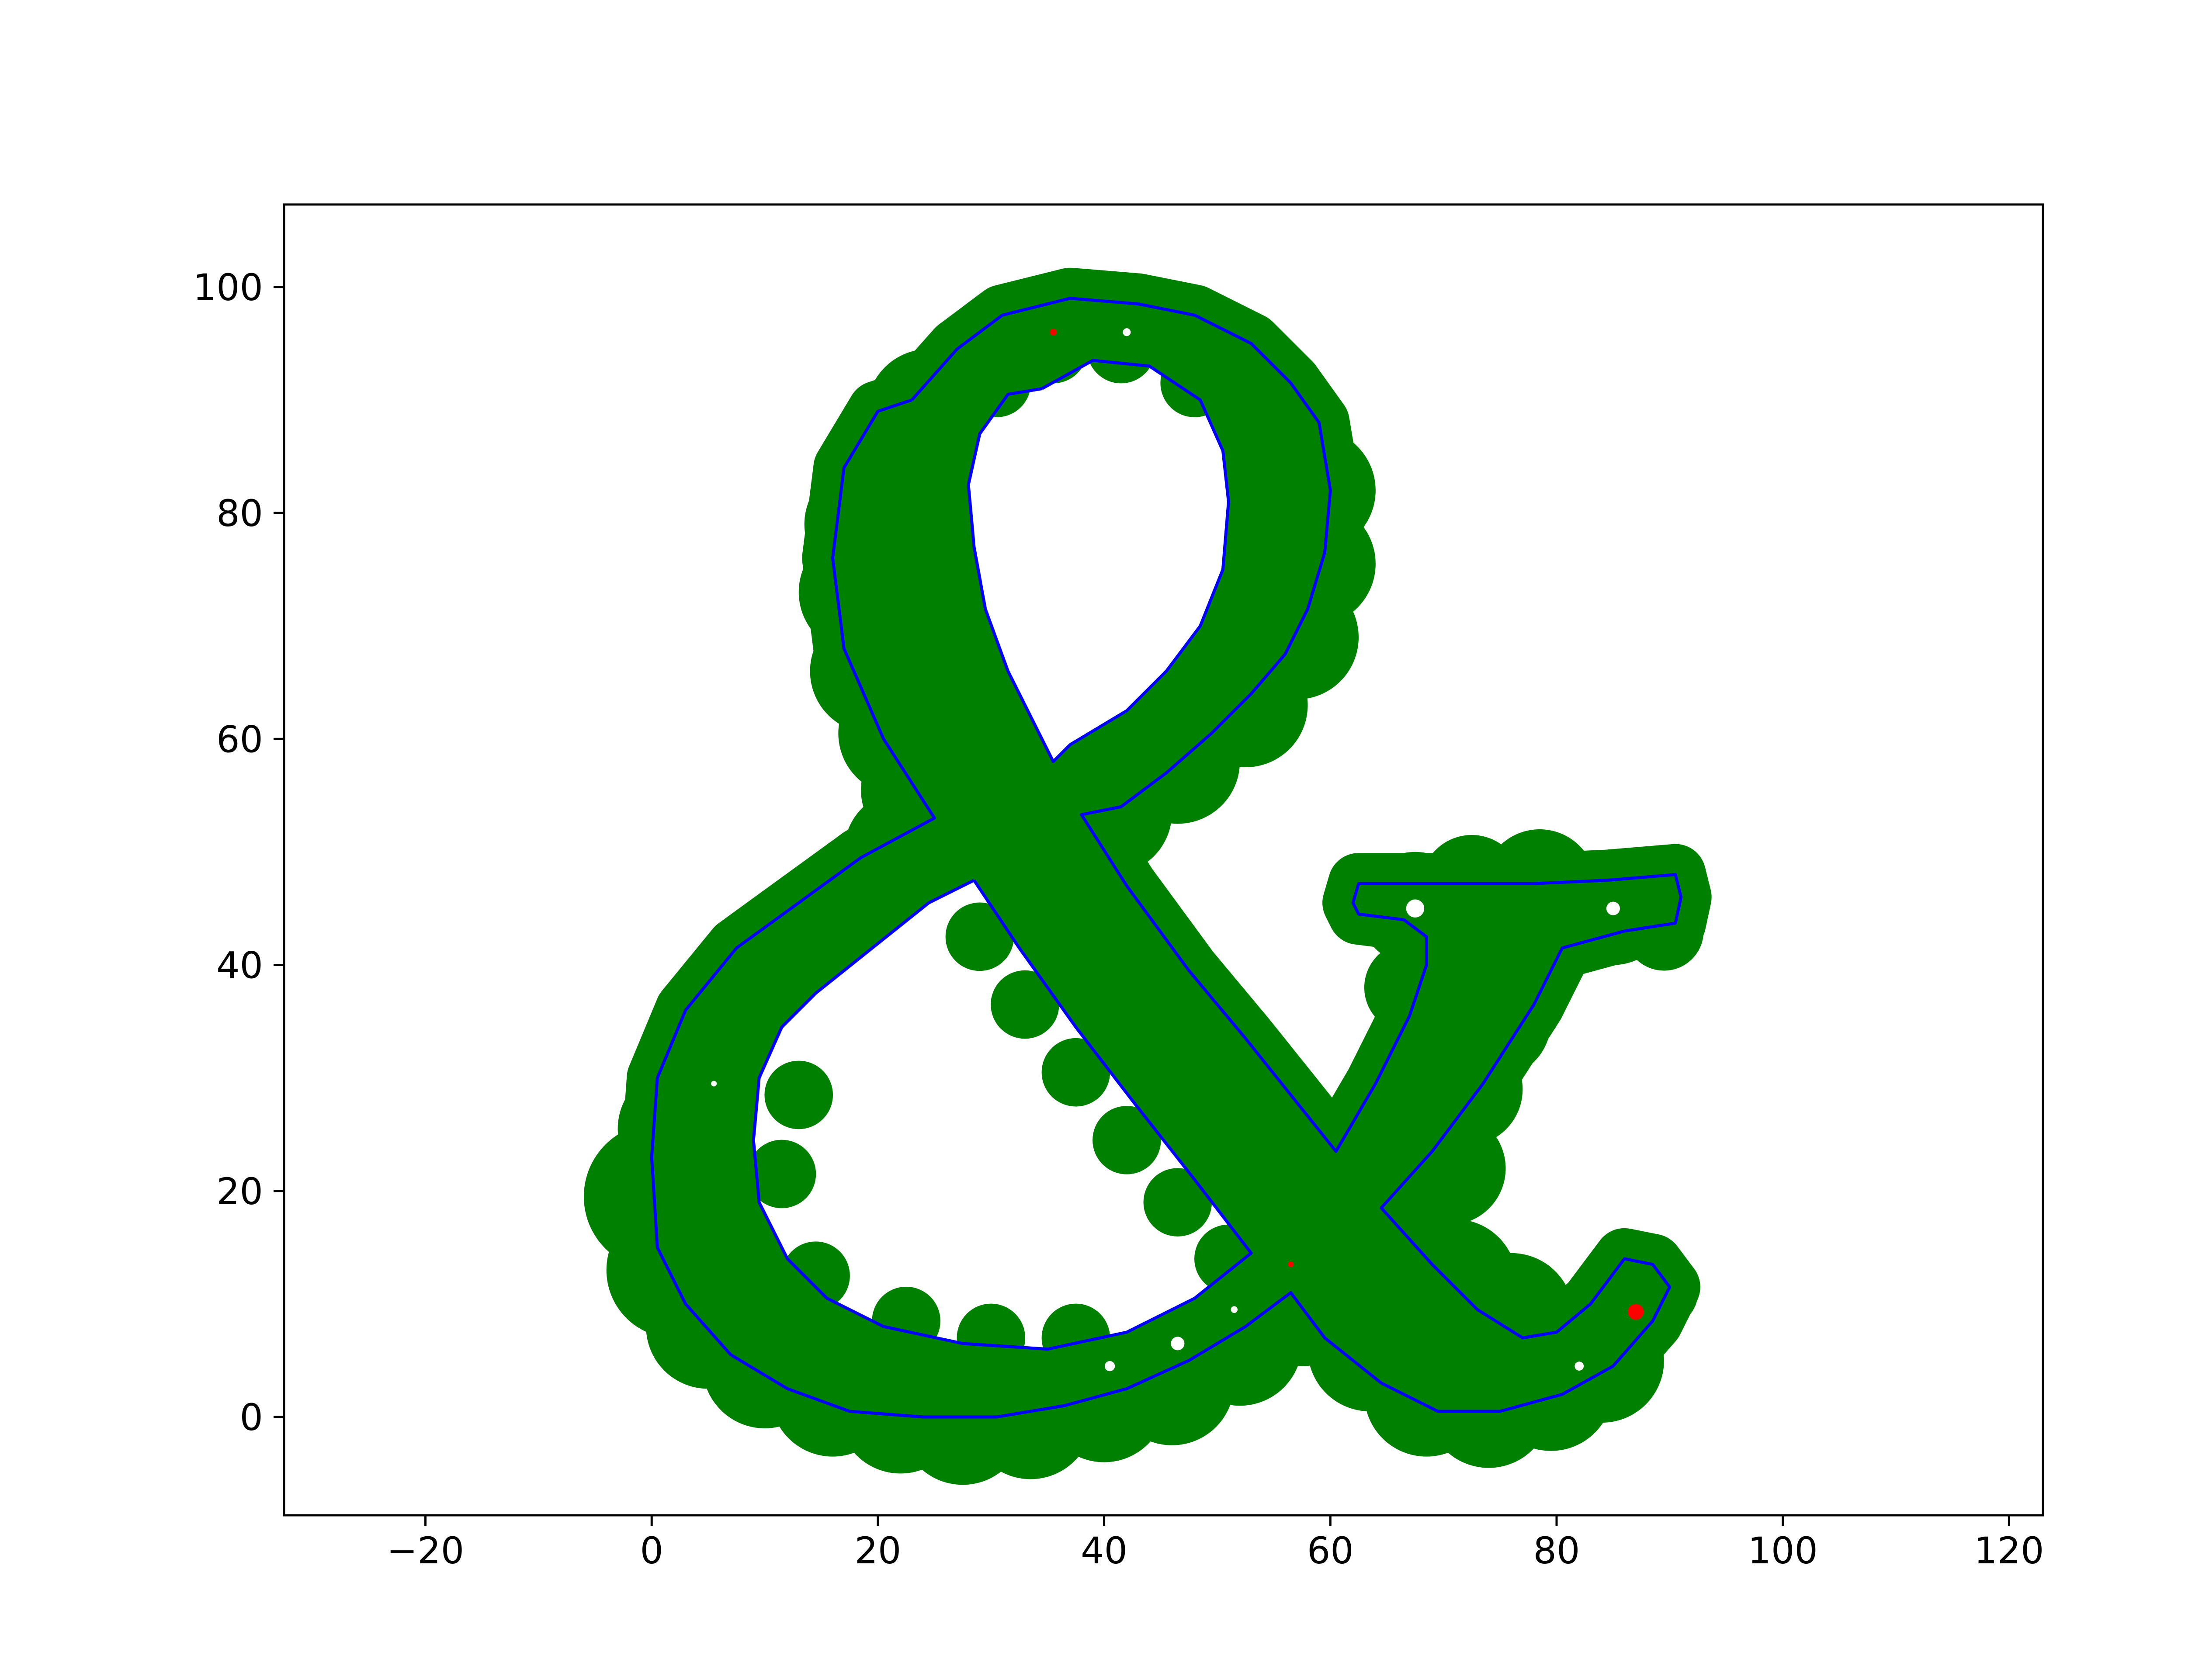  Describe the element at coordinates (1098, 561) in the screenshot. I see `counter-top-outline` at that location.